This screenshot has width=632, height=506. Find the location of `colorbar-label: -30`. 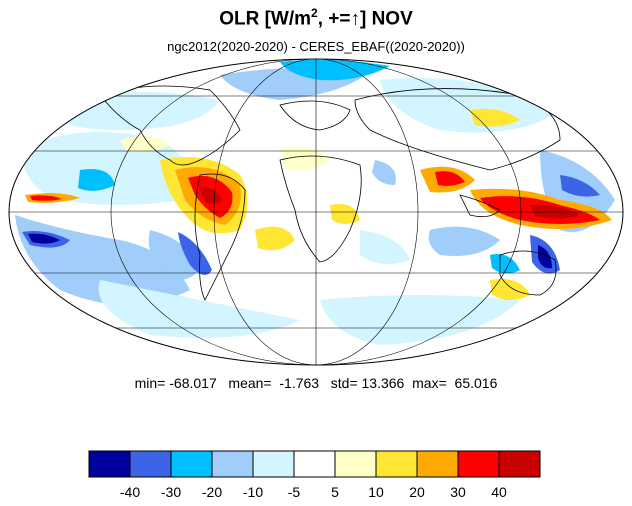

colorbar-label: -30 is located at coordinates (171, 492).